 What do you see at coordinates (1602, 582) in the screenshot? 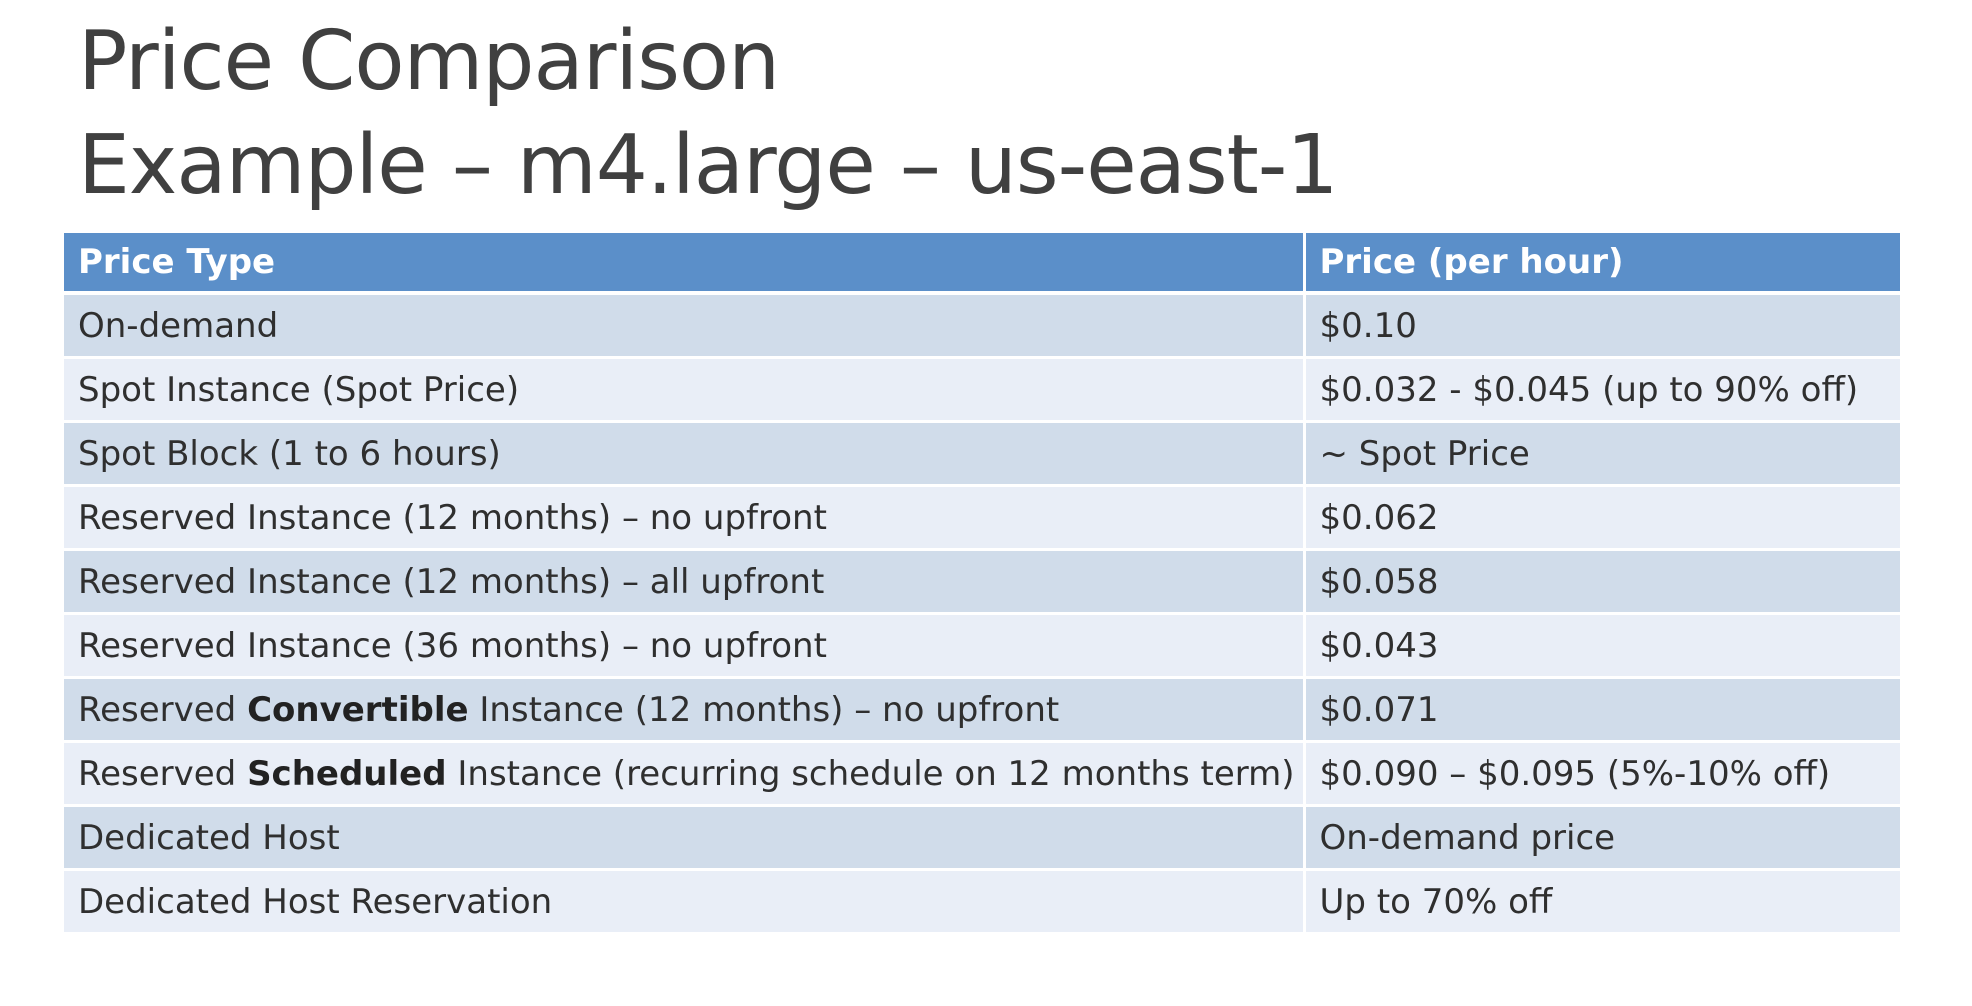
I see `price-cell: $0.058` at bounding box center [1602, 582].